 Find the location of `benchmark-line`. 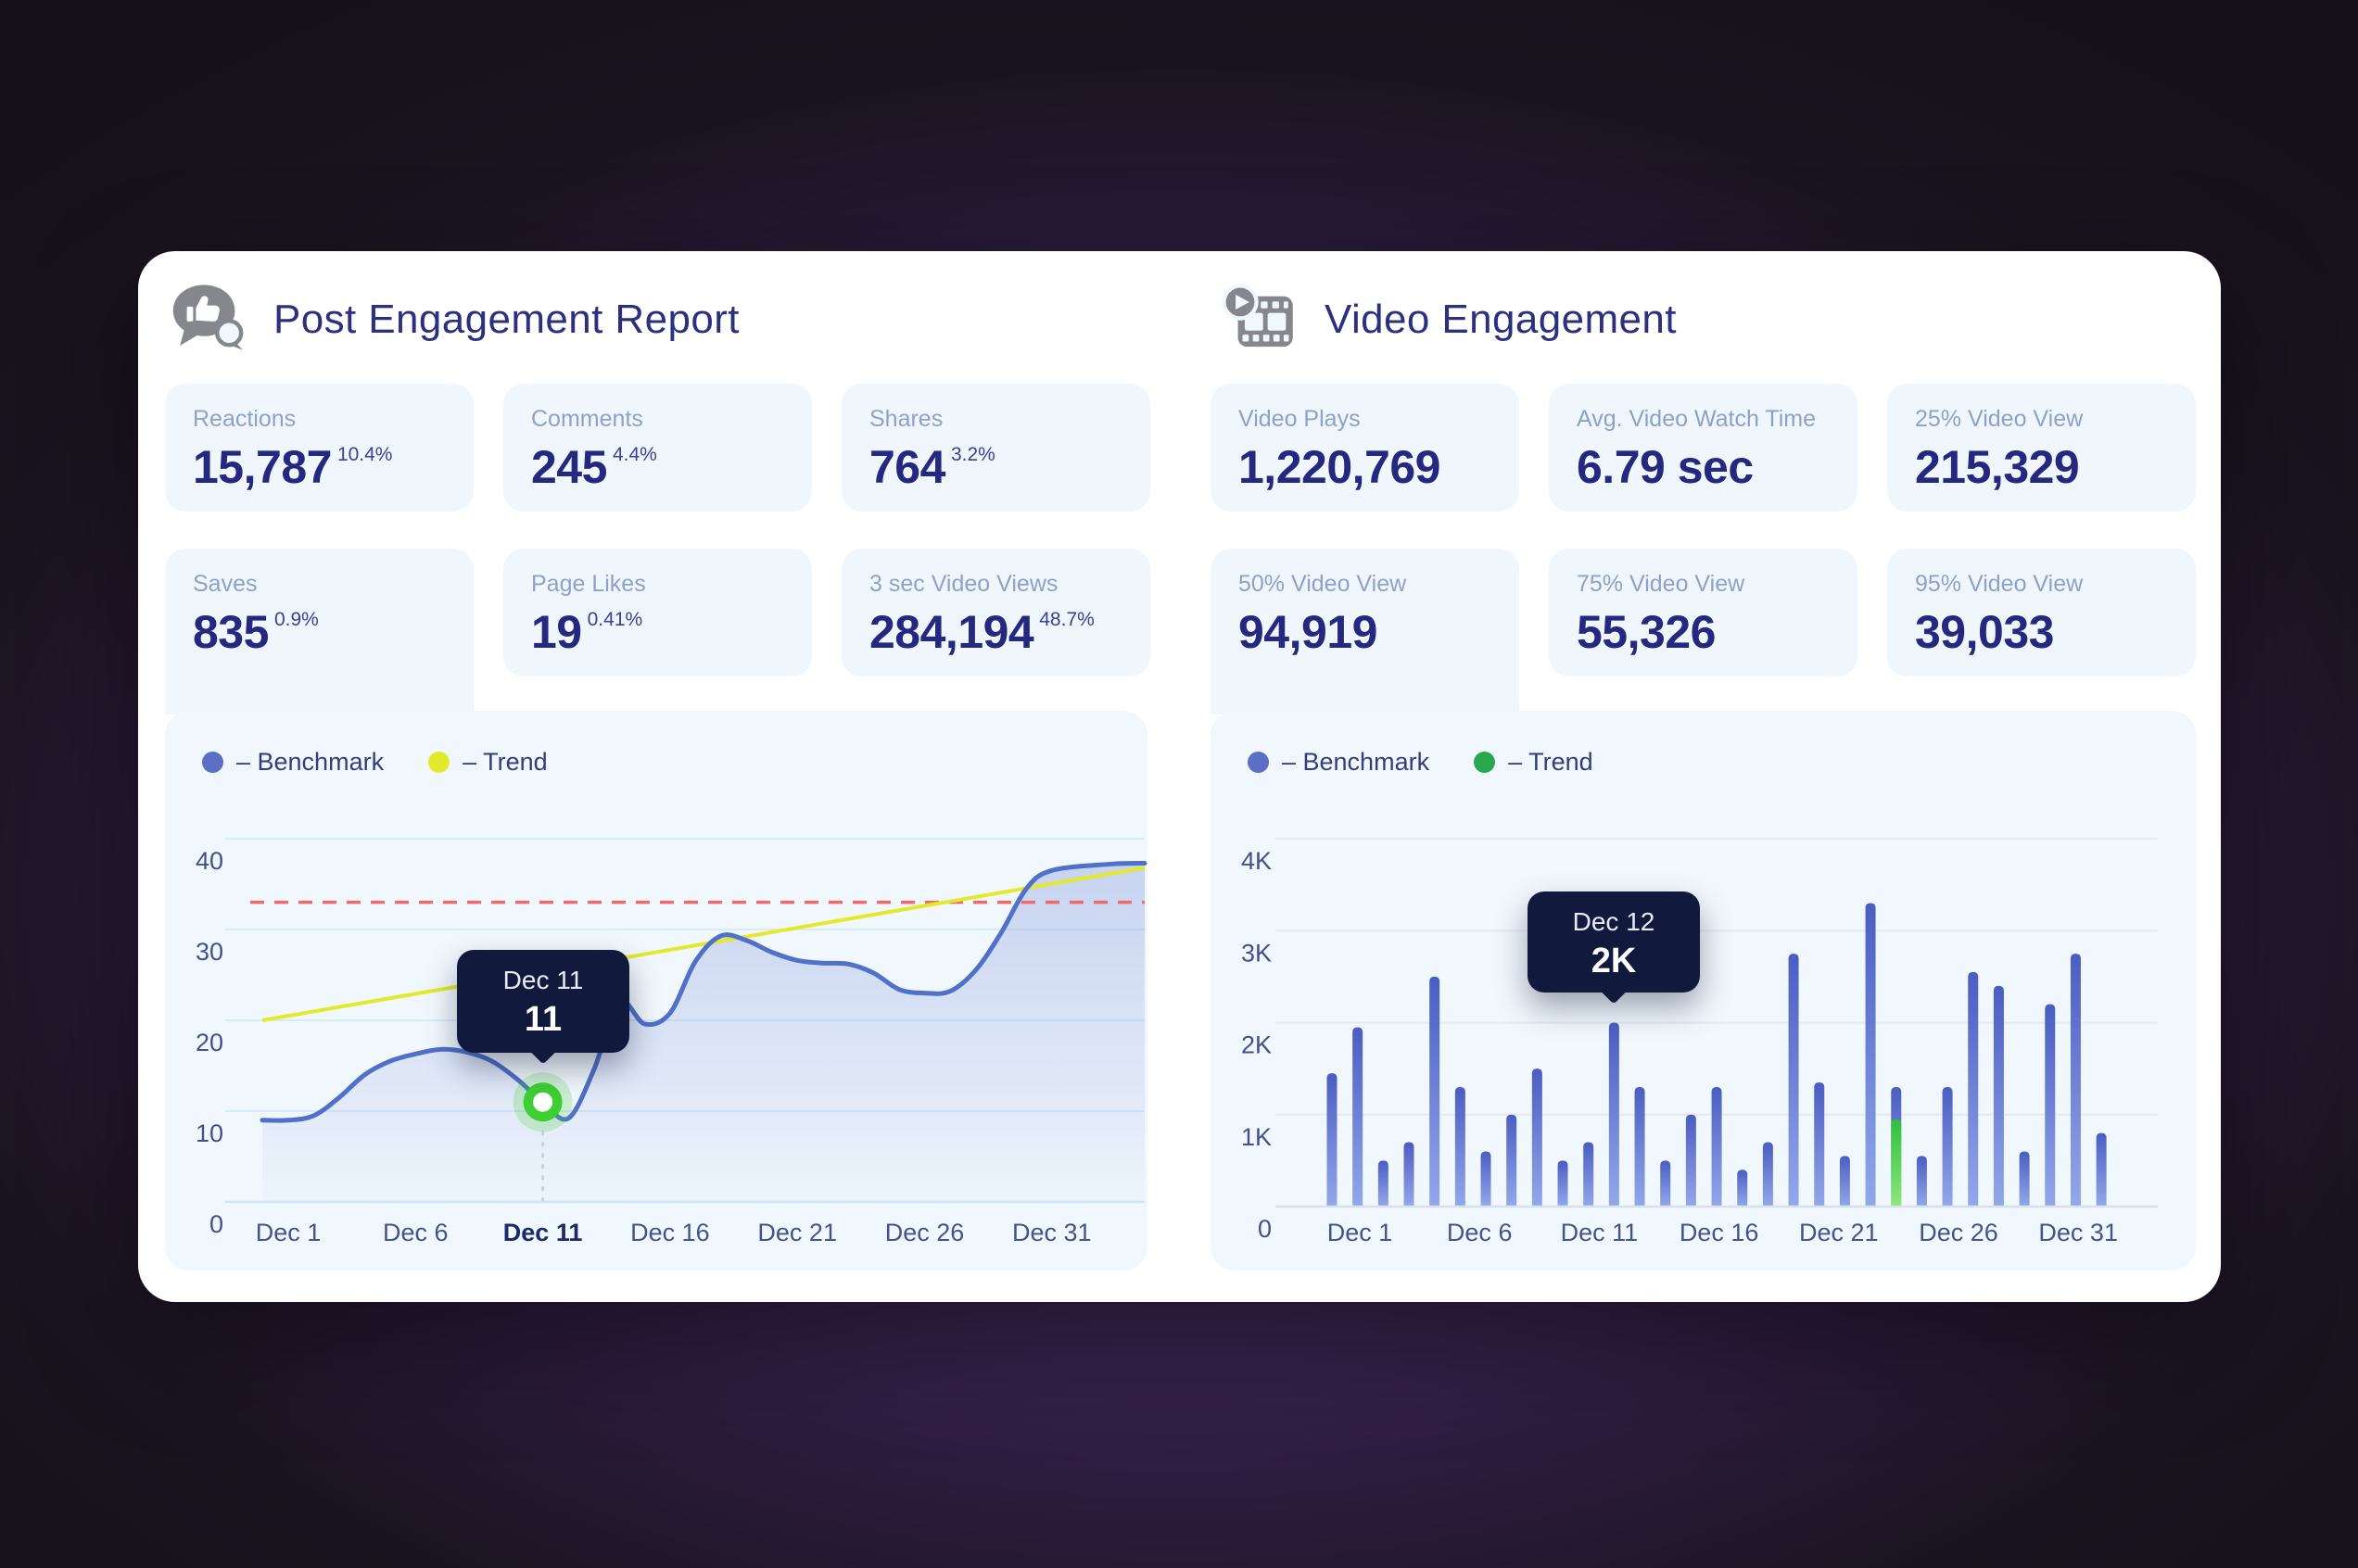

benchmark-line is located at coordinates (703, 991).